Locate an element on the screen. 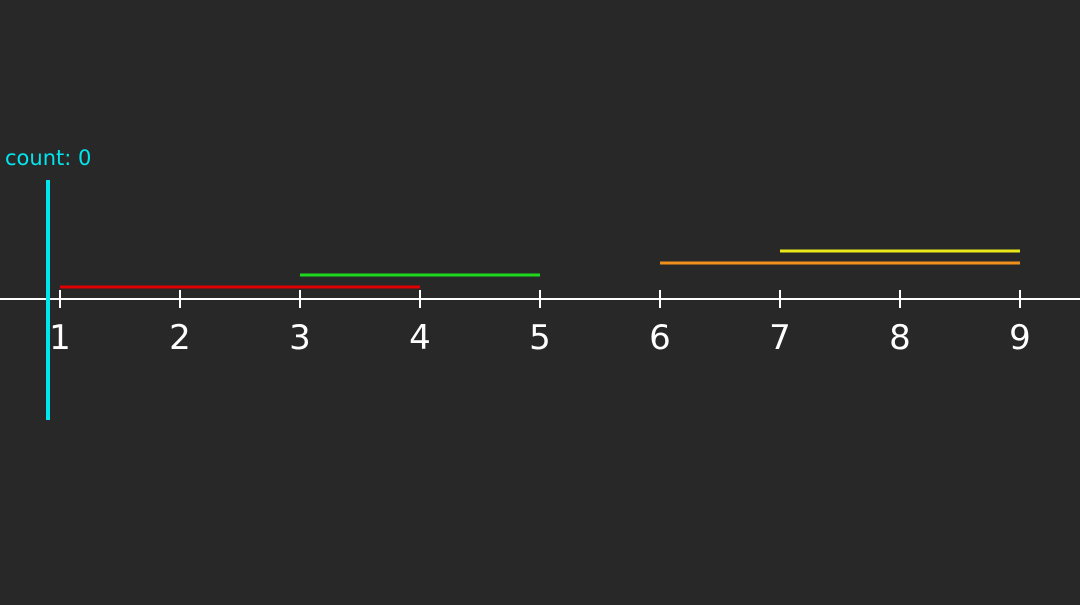 The image size is (1080, 605). axis-tick-label-4: 4 is located at coordinates (420, 338).